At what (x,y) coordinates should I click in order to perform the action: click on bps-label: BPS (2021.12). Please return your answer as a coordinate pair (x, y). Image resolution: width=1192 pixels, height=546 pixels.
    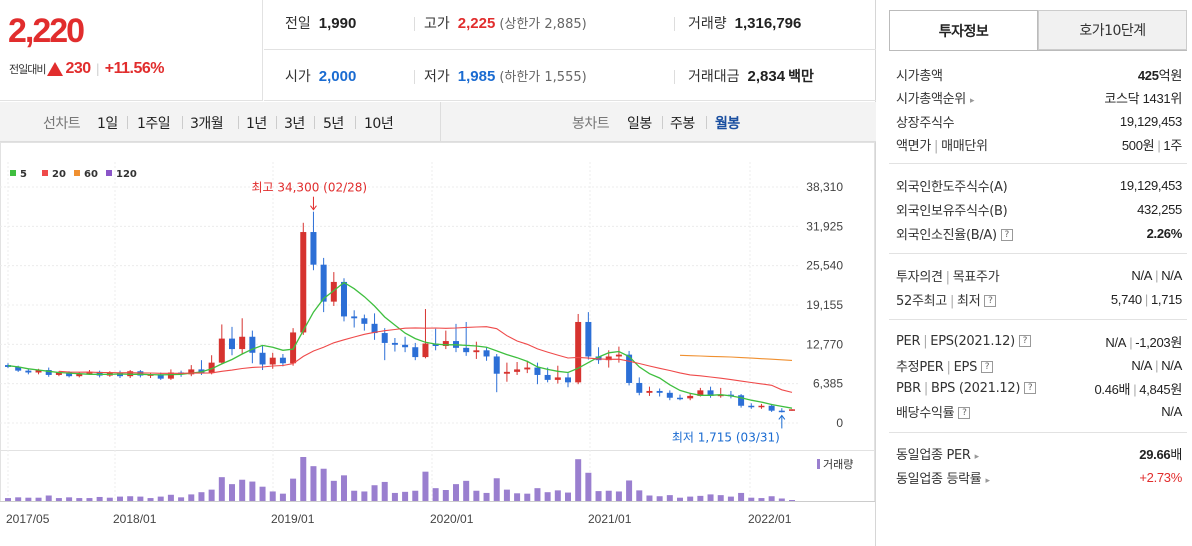
    Looking at the image, I should click on (975, 388).